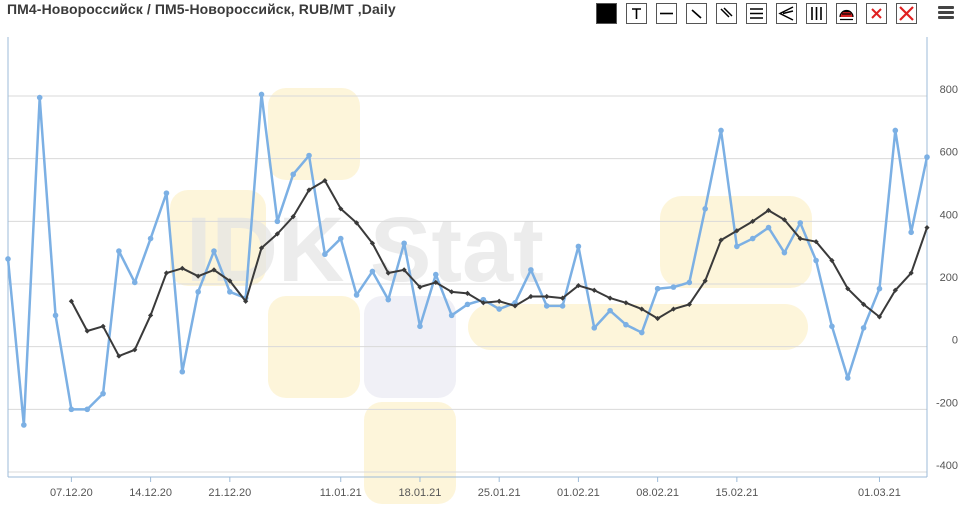 This screenshot has width=966, height=508. Describe the element at coordinates (786, 13) in the screenshot. I see `pitchfork-icon` at that location.